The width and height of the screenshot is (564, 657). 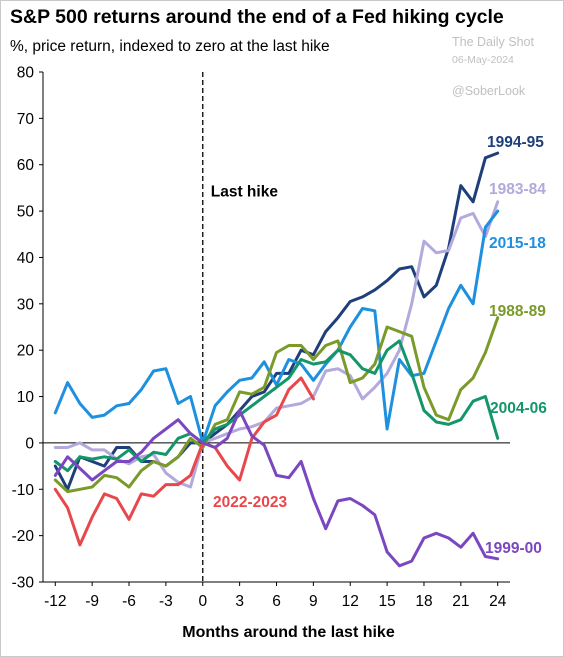 What do you see at coordinates (26, 258) in the screenshot?
I see `y-tick-label: 40` at bounding box center [26, 258].